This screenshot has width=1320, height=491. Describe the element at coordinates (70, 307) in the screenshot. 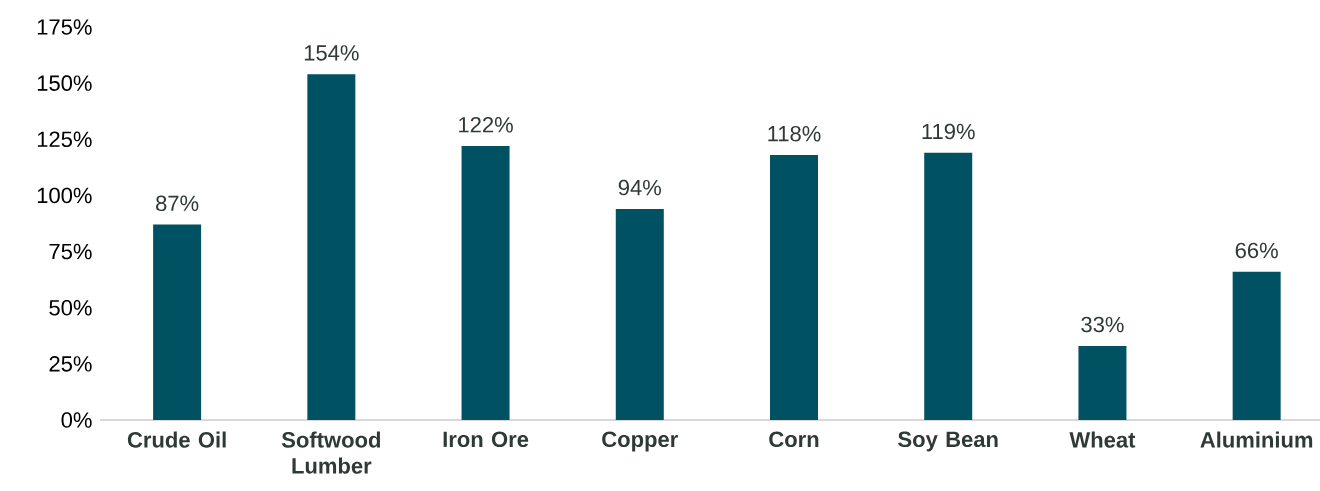

I see `y-tick-label: 50%` at that location.